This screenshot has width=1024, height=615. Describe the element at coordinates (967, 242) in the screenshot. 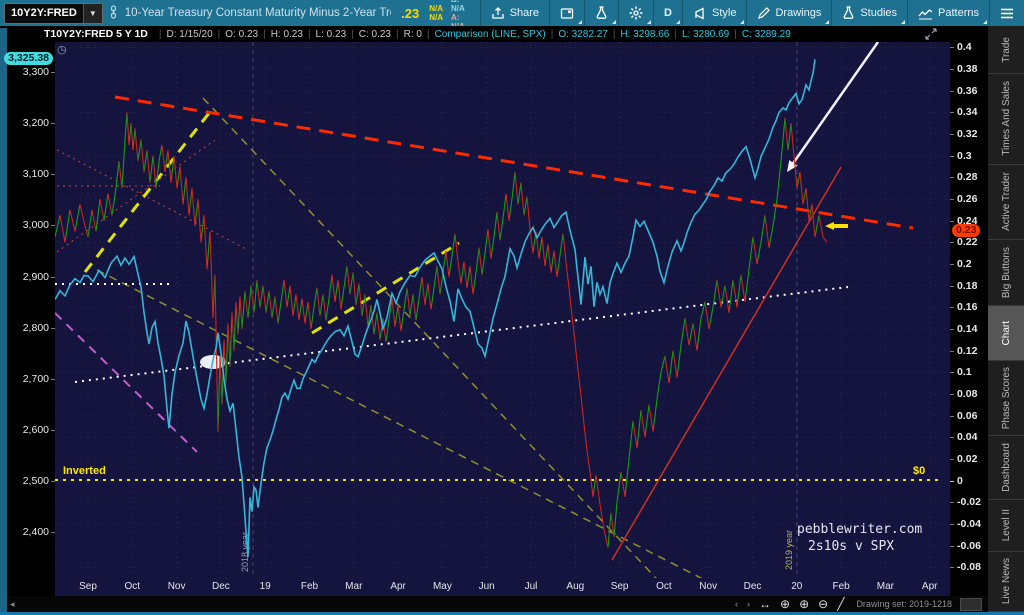

I see `right-axis-tick: 0.22` at that location.